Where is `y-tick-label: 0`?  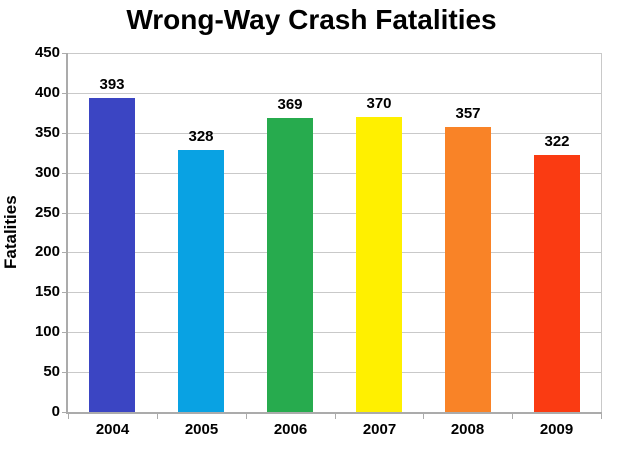 y-tick-label: 0 is located at coordinates (55, 411).